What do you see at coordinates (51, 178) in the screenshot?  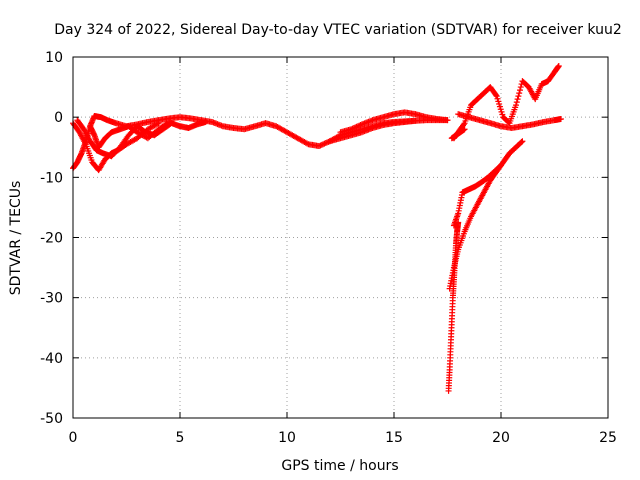 I see `y-tick-label: -10` at bounding box center [51, 178].